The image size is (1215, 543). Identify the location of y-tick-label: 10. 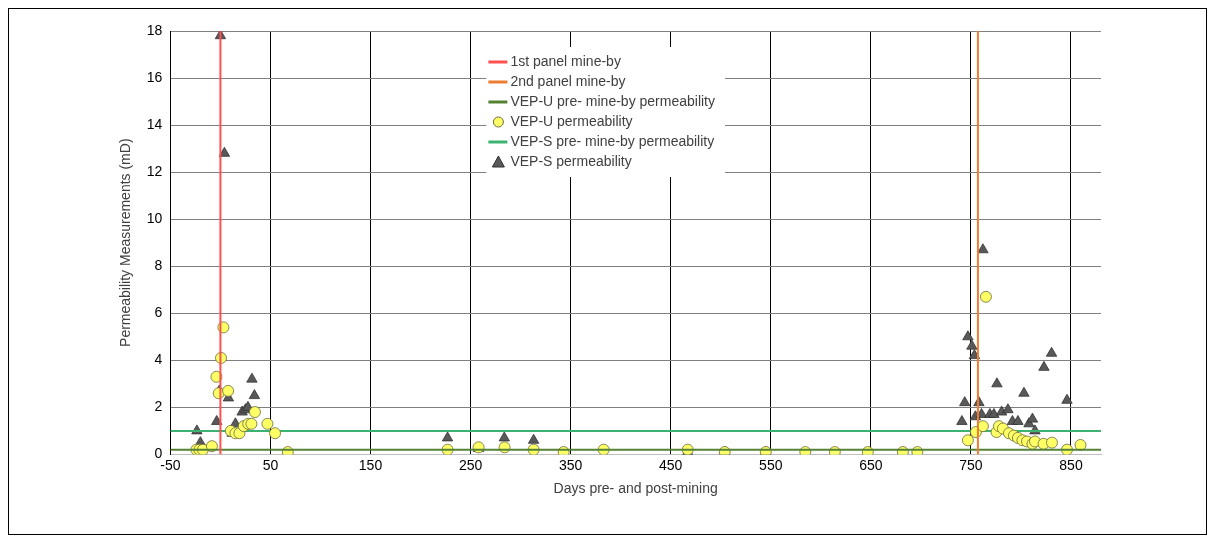
(154, 218).